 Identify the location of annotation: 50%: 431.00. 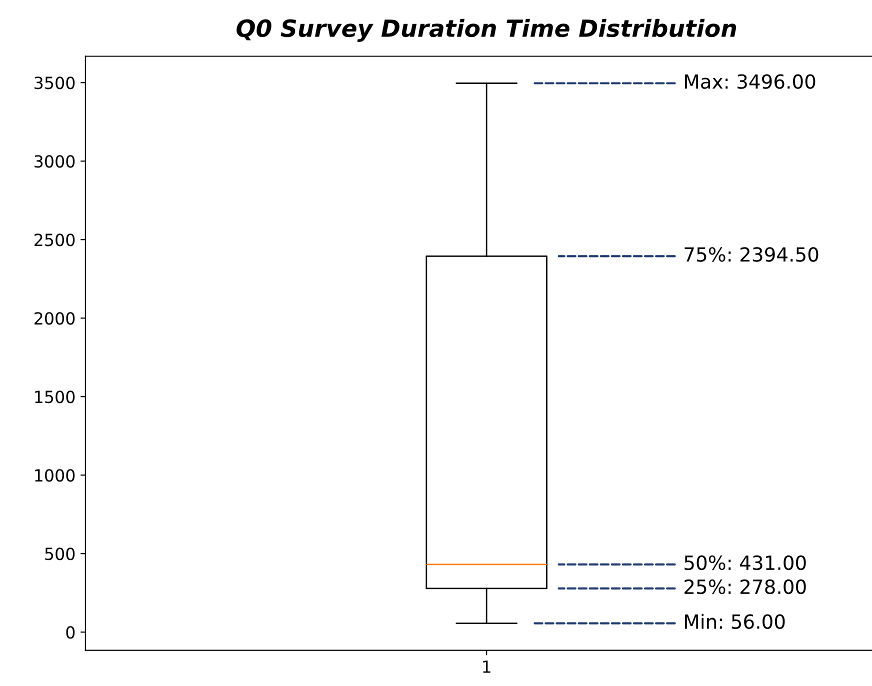
(745, 562).